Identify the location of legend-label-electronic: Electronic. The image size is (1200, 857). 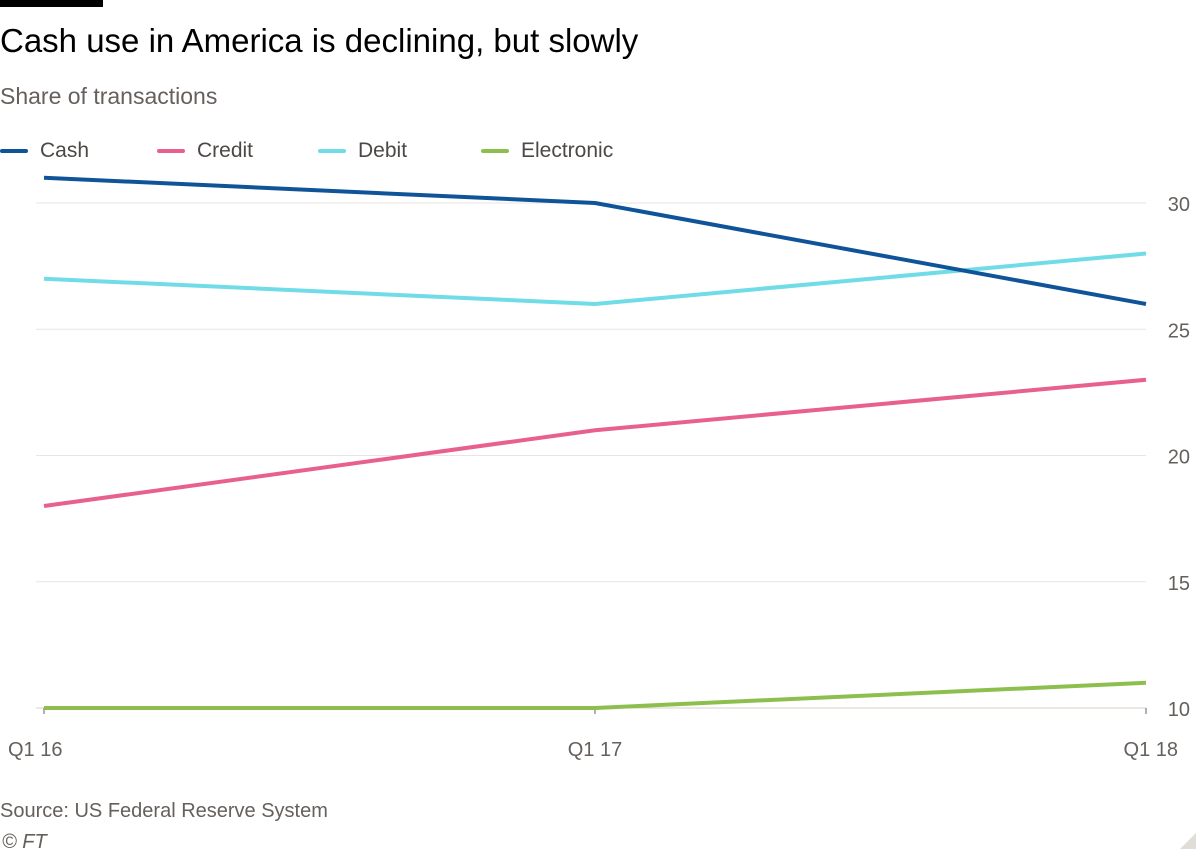
(567, 150).